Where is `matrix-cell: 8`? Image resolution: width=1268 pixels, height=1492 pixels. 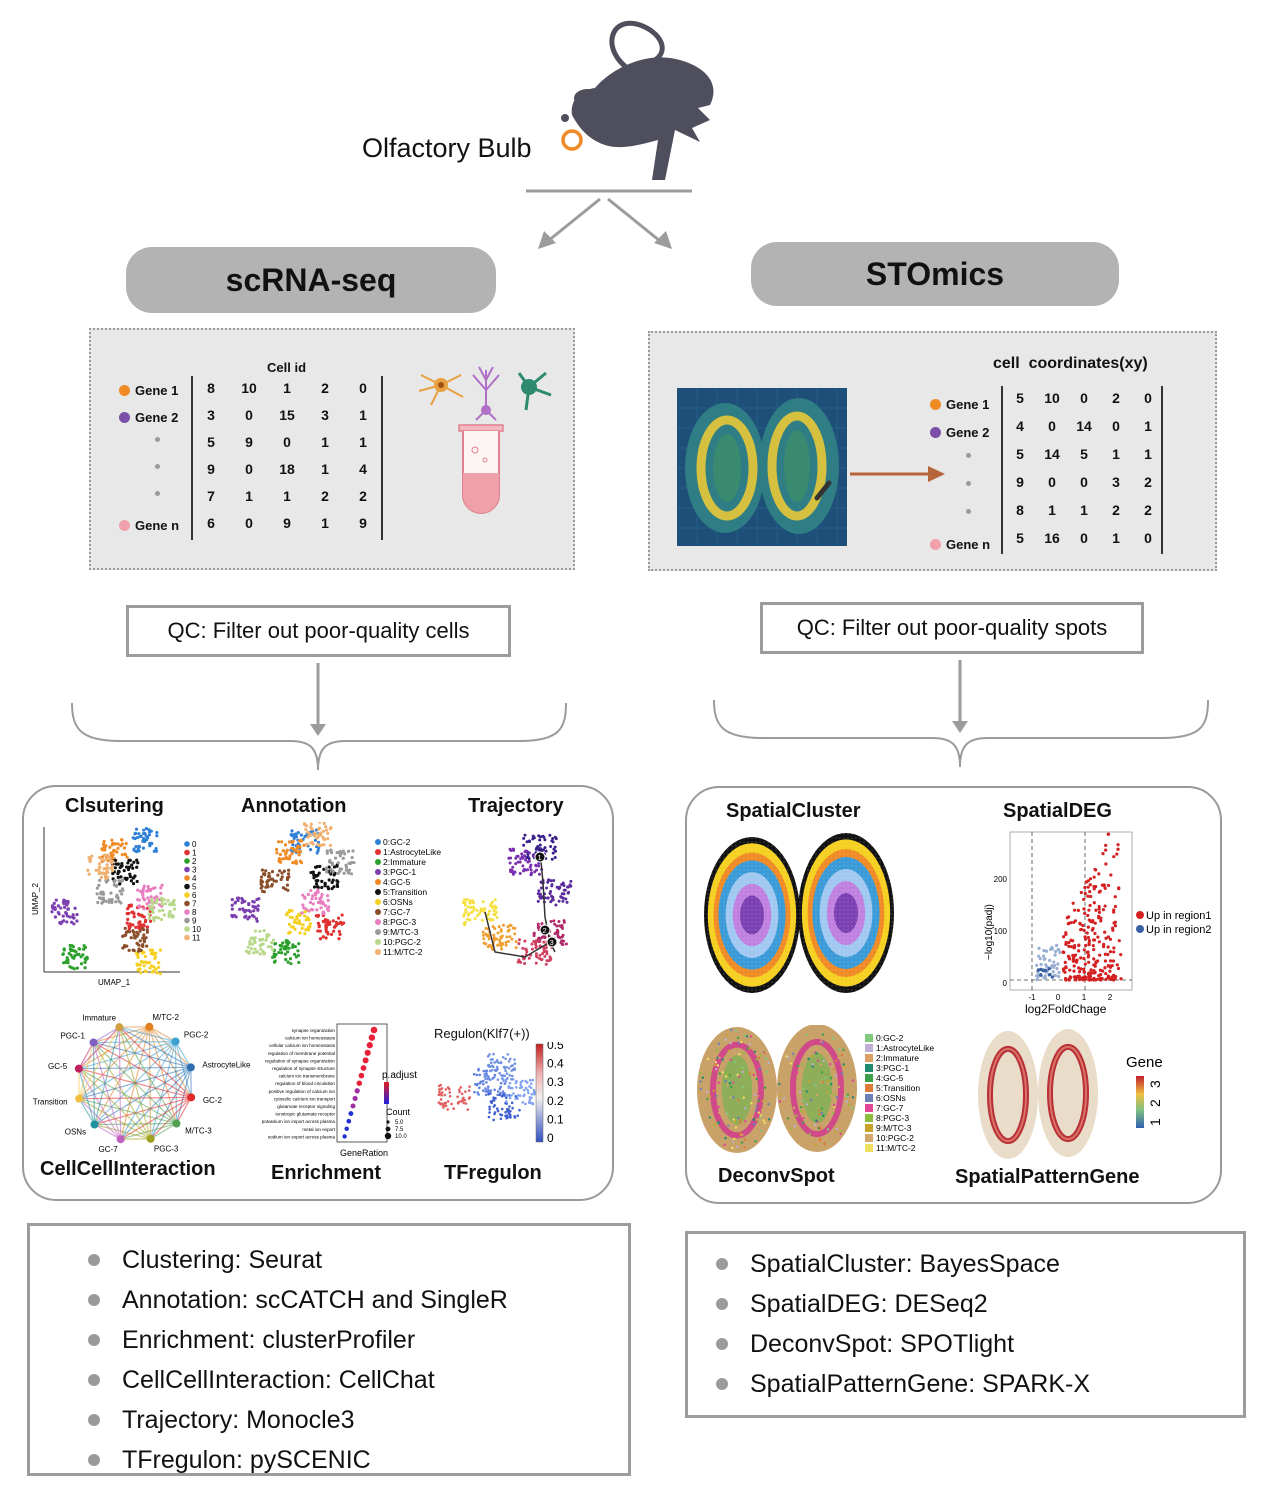
matrix-cell: 8 is located at coordinates (211, 388).